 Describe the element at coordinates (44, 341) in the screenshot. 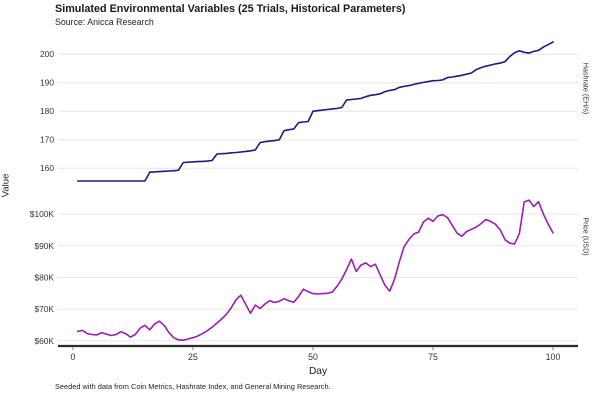

I see `y-tick-label: $60K` at that location.